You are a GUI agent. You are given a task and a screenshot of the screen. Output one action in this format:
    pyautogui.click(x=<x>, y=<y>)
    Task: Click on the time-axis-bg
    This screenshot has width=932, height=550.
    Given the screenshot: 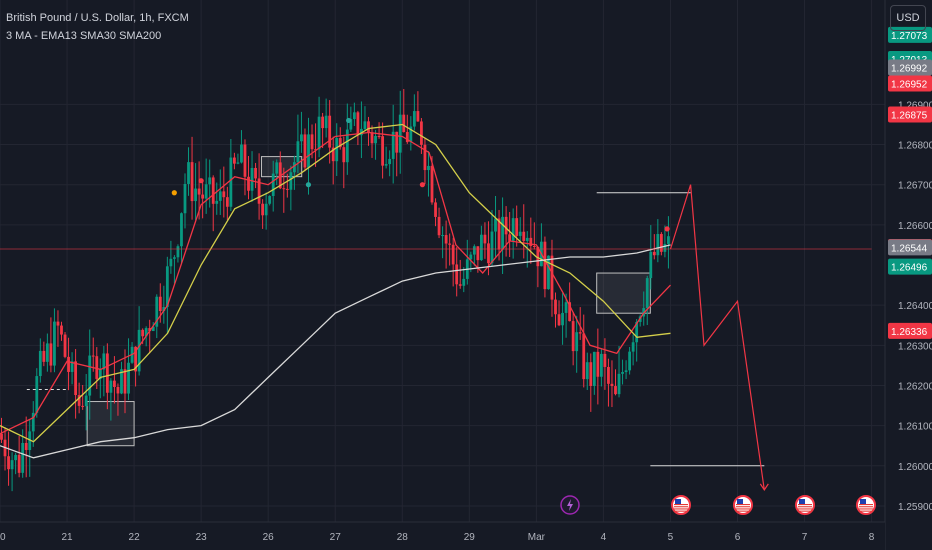 What is the action you would take?
    pyautogui.click(x=442, y=536)
    